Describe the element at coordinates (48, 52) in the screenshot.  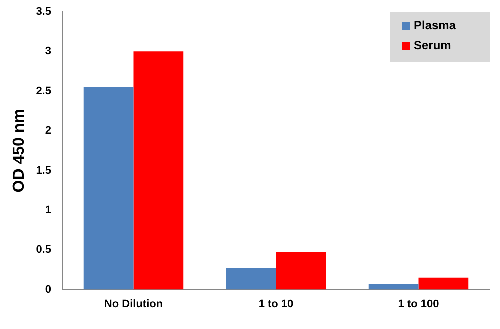
I see `y-tick-label: 3` at that location.